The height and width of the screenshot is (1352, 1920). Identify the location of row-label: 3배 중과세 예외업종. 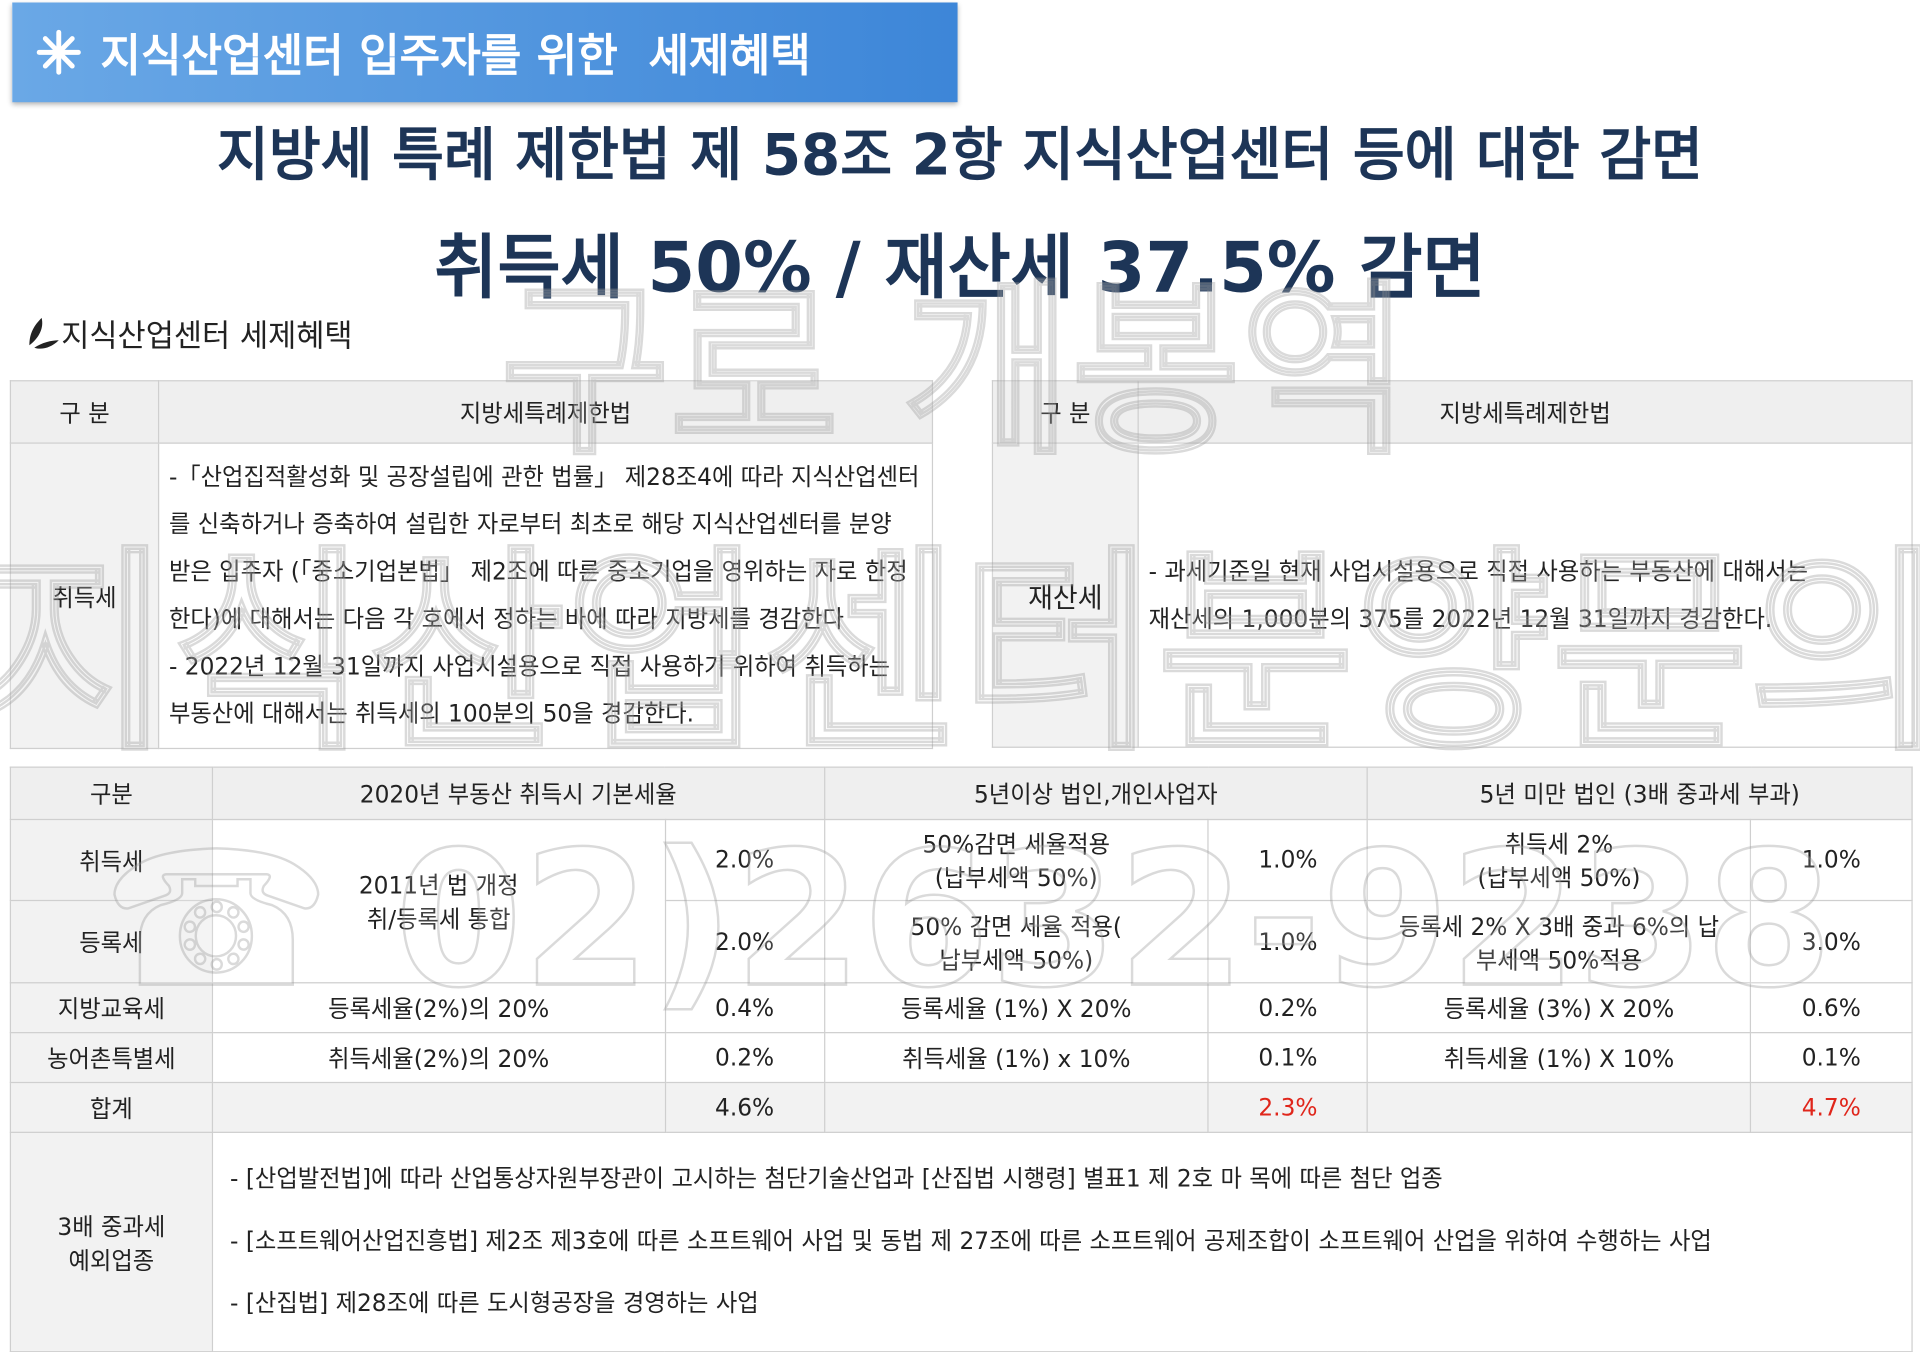
(111, 1241).